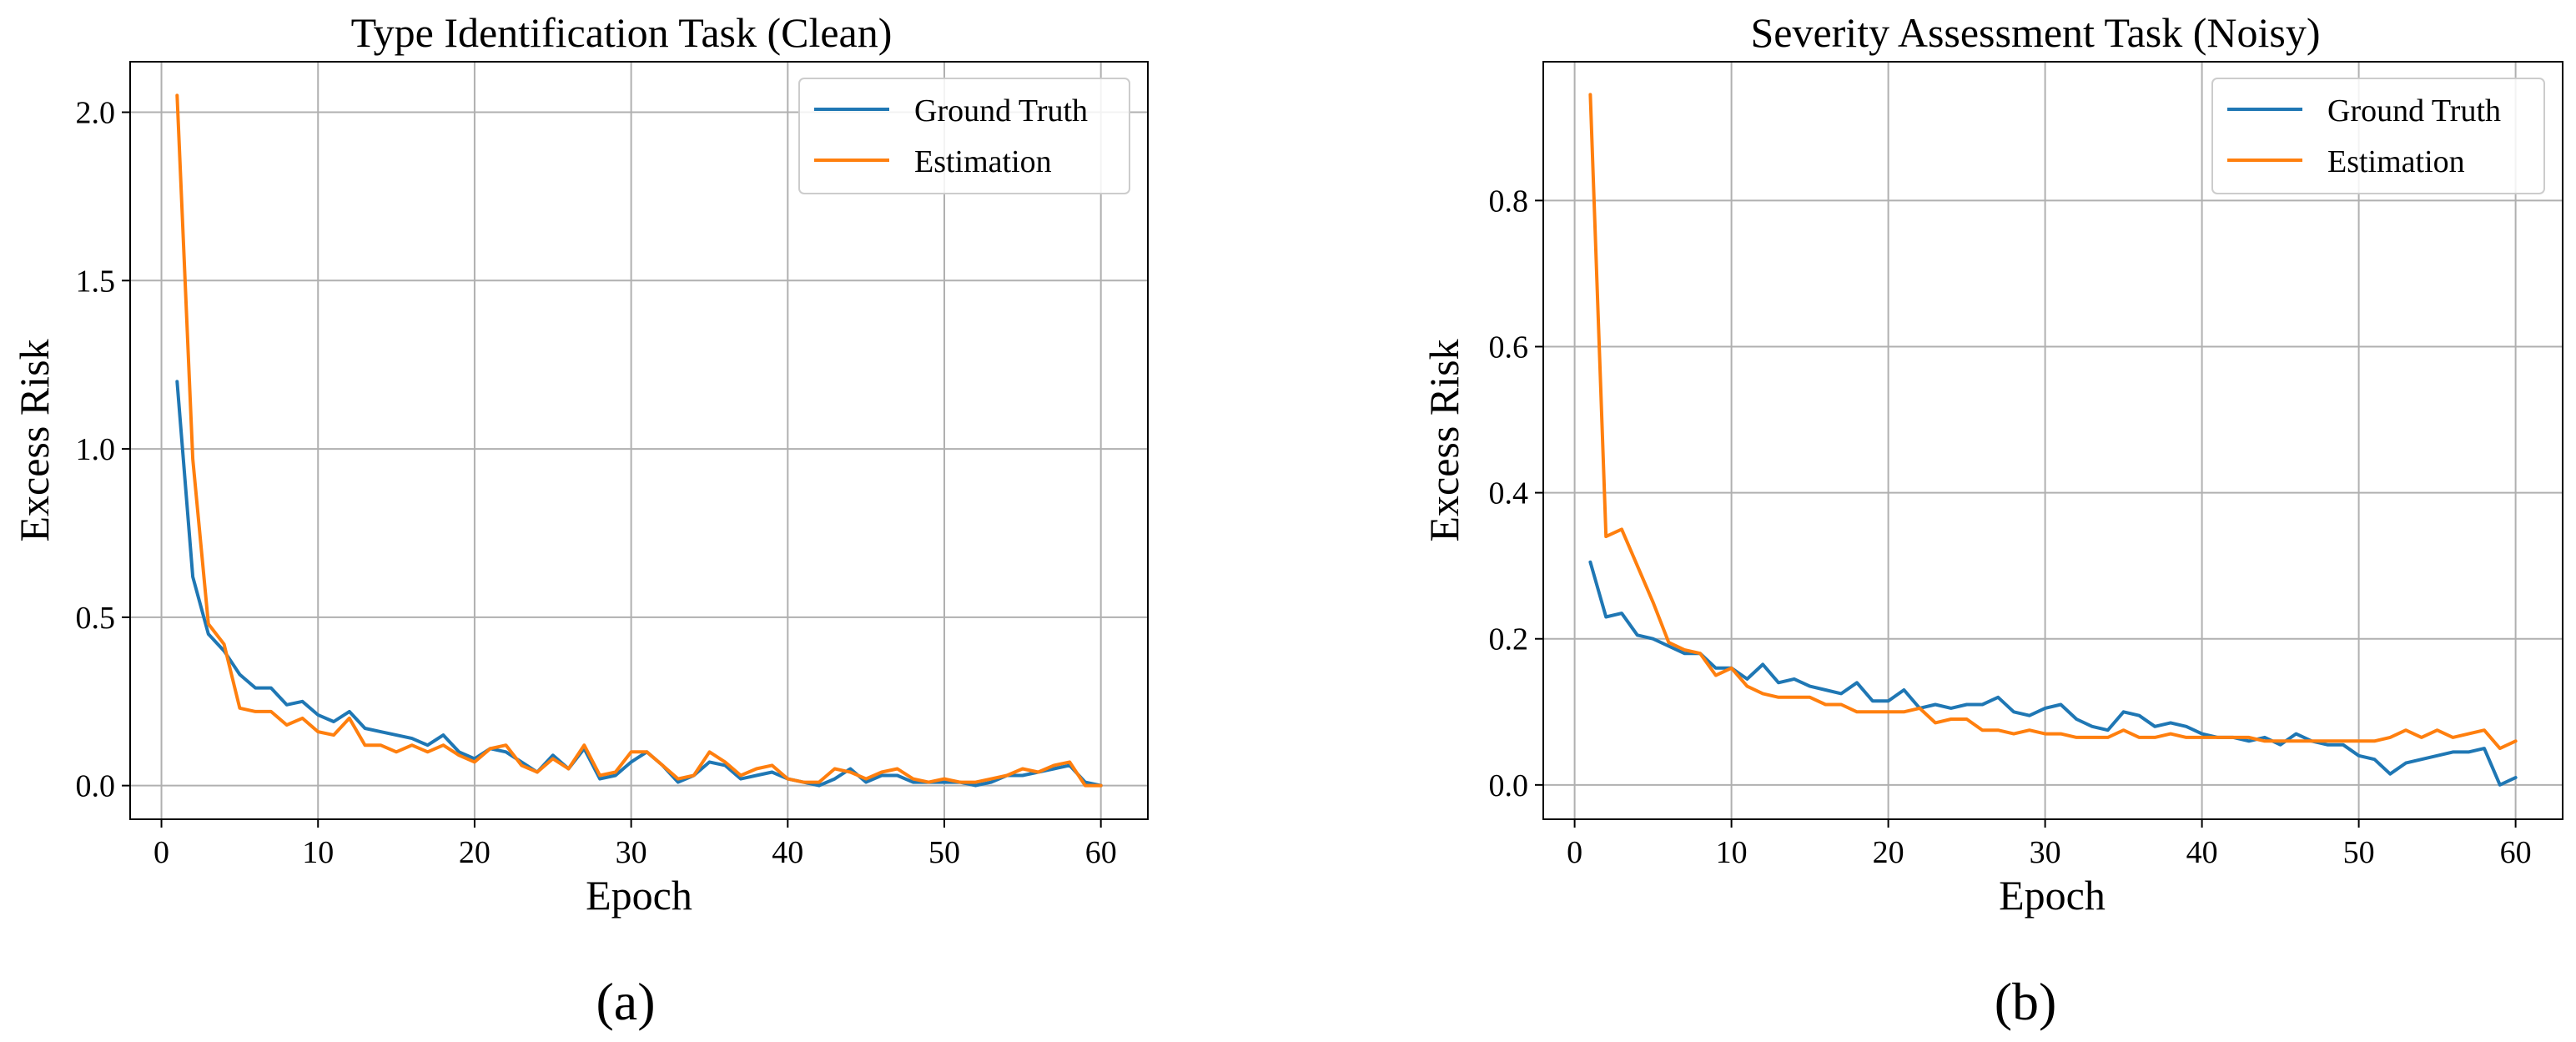 The image size is (2576, 1042). Describe the element at coordinates (96, 113) in the screenshot. I see `y-tick-label: 2.0` at that location.